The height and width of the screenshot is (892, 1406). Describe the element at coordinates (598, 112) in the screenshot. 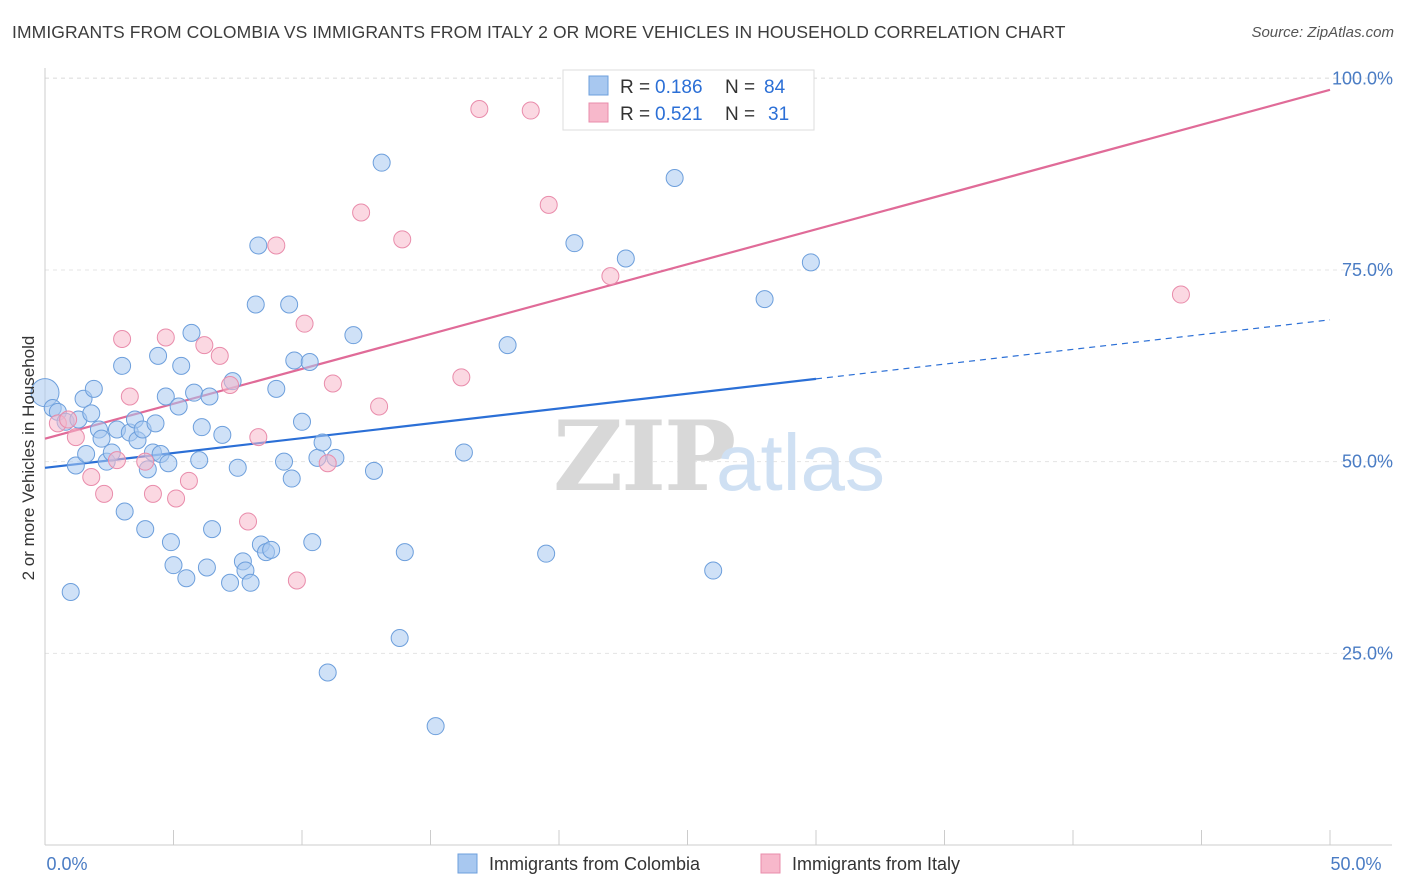

I see `legend-swatch-italy` at that location.